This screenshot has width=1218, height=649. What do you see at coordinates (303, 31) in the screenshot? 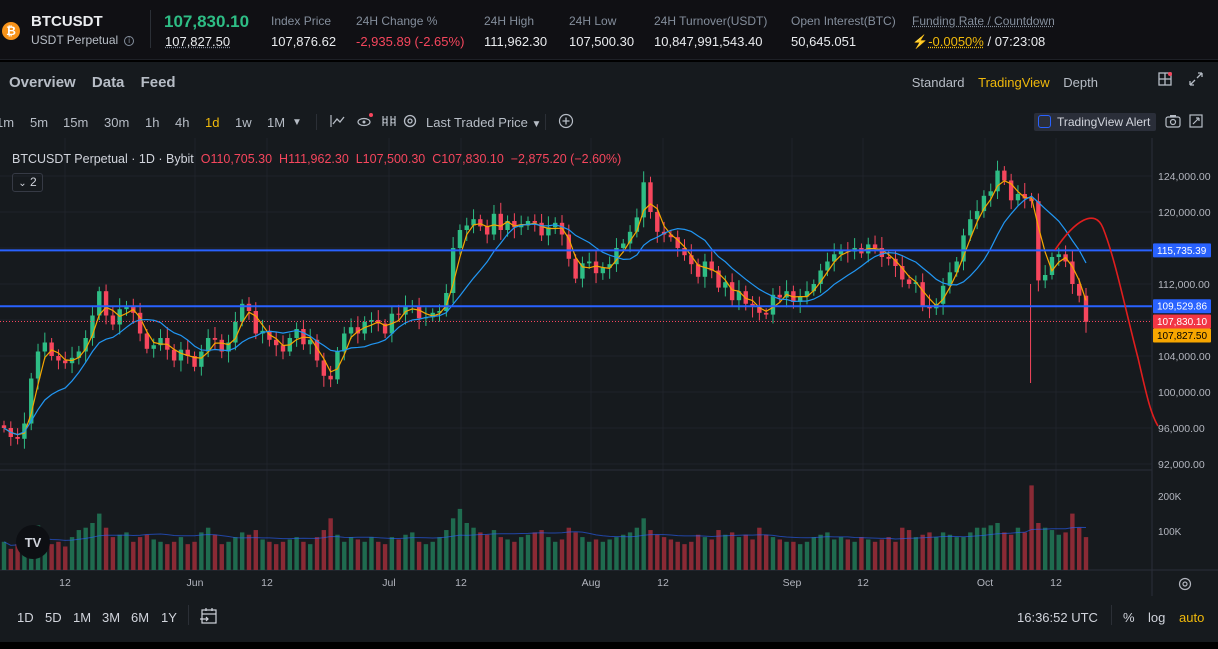
I see `stat-index-price: Index Price 107,876.62` at bounding box center [303, 31].